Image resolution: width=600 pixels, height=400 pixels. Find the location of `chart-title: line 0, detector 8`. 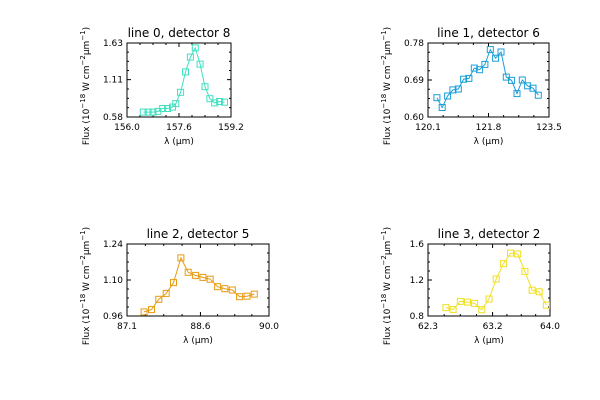

chart-title: line 0, detector 8 is located at coordinates (179, 33).